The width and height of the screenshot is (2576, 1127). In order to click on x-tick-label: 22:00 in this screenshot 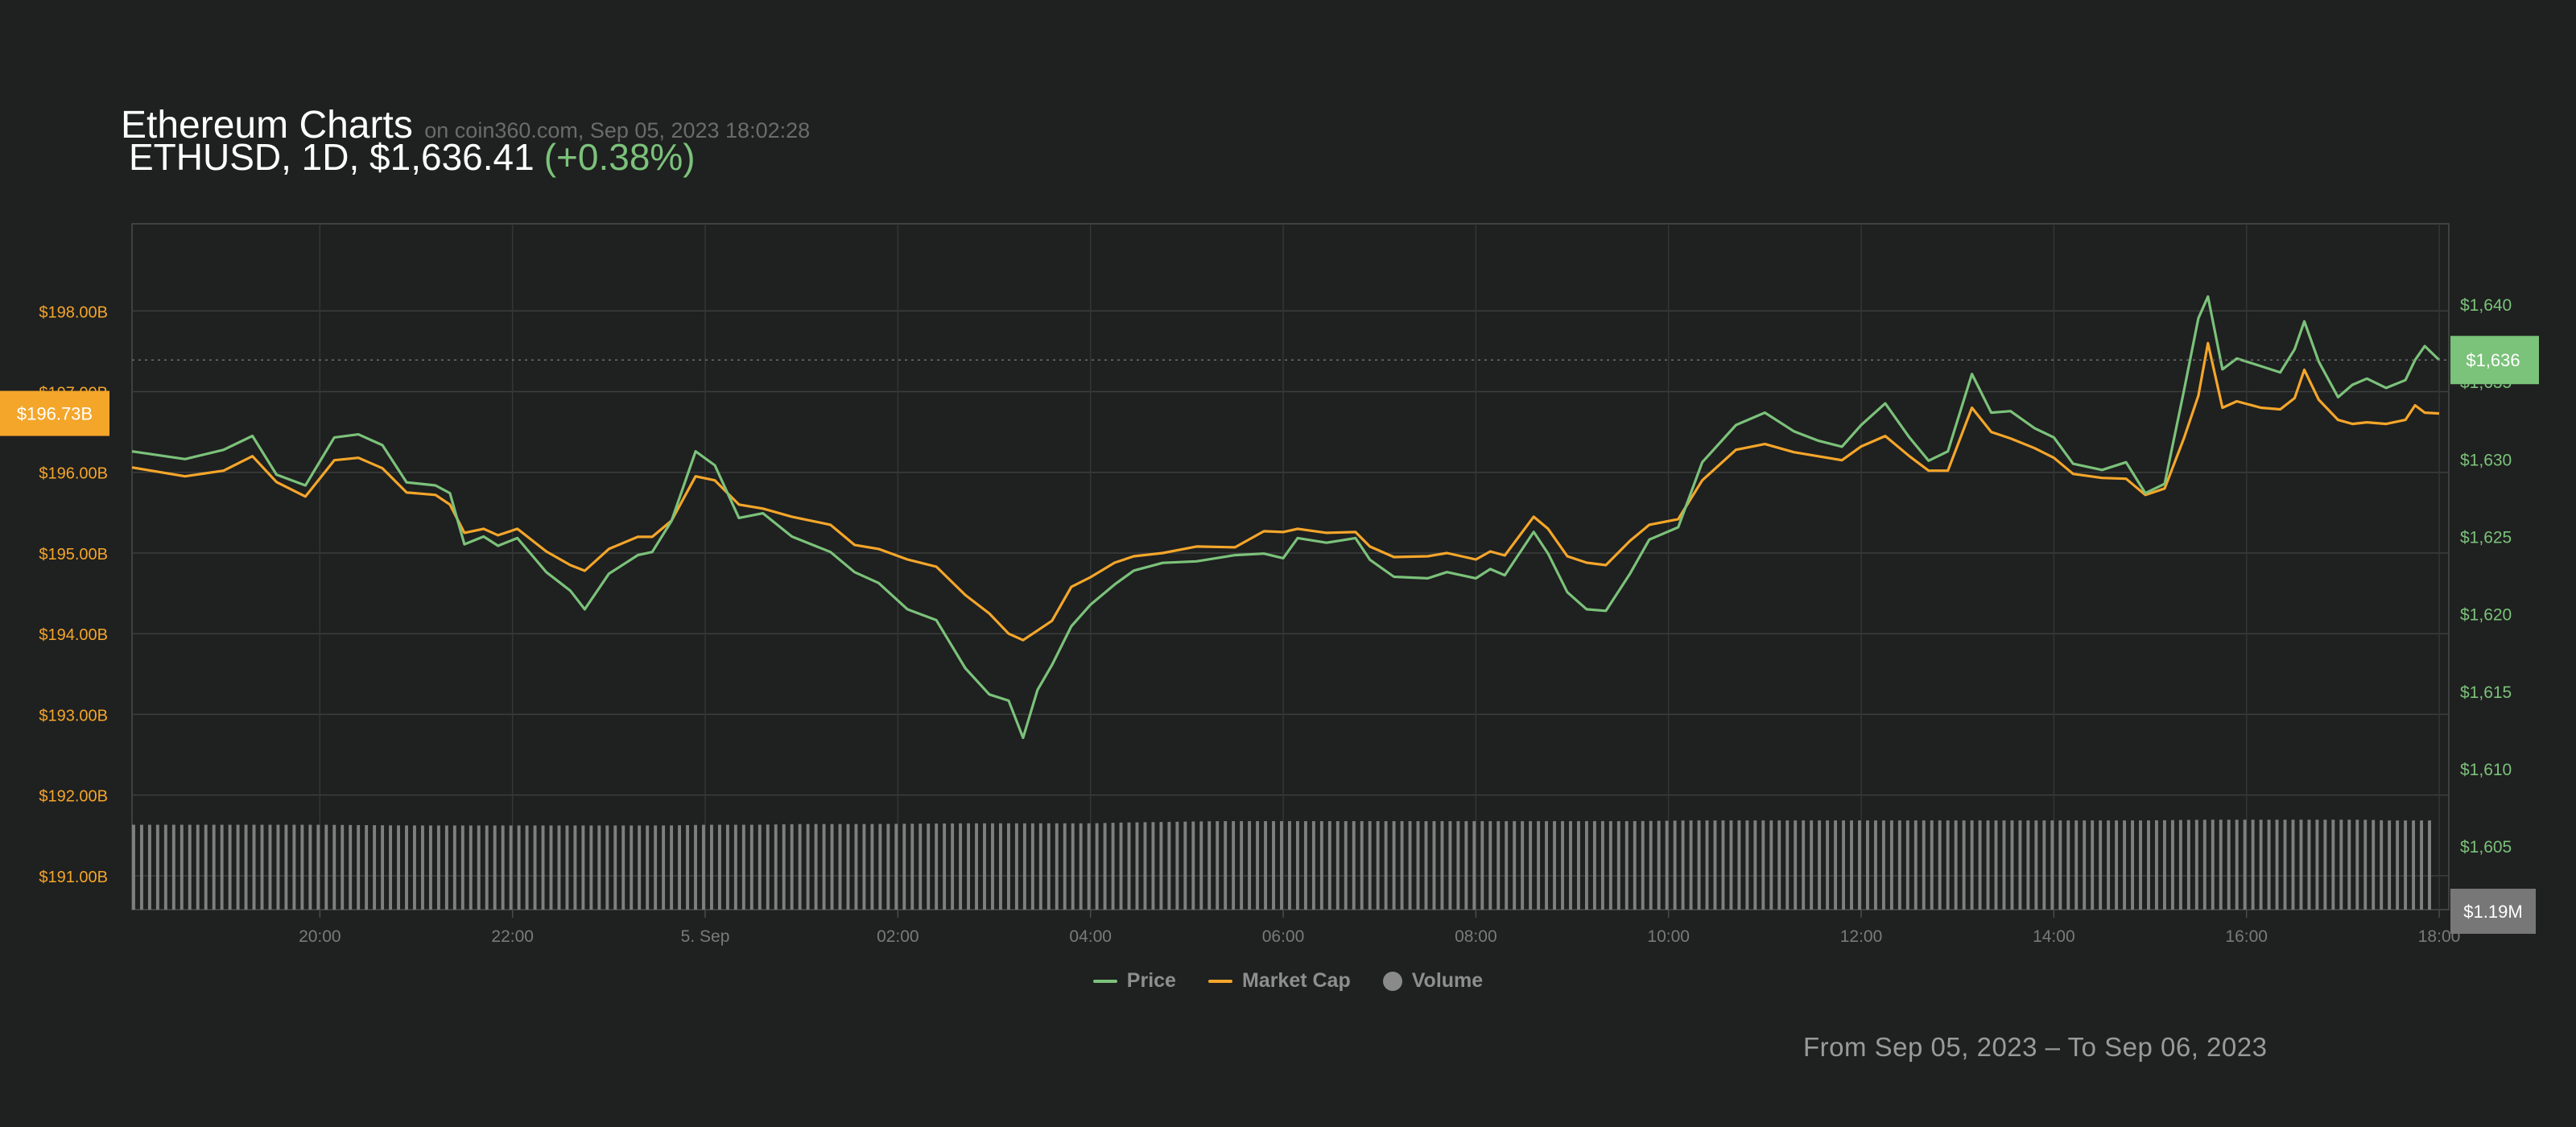, I will do `click(512, 936)`.